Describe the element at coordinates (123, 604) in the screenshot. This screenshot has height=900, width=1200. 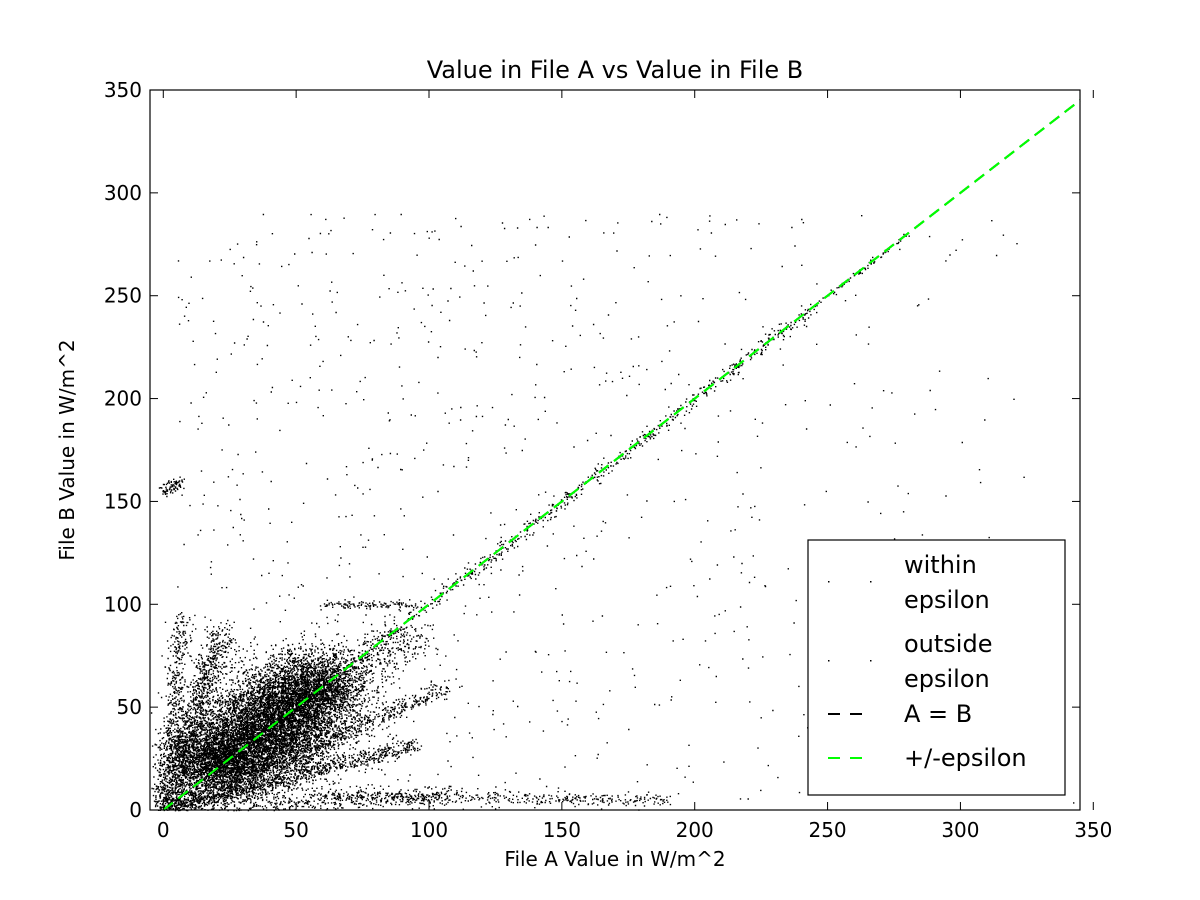
I see `y-tick-label: 100` at that location.